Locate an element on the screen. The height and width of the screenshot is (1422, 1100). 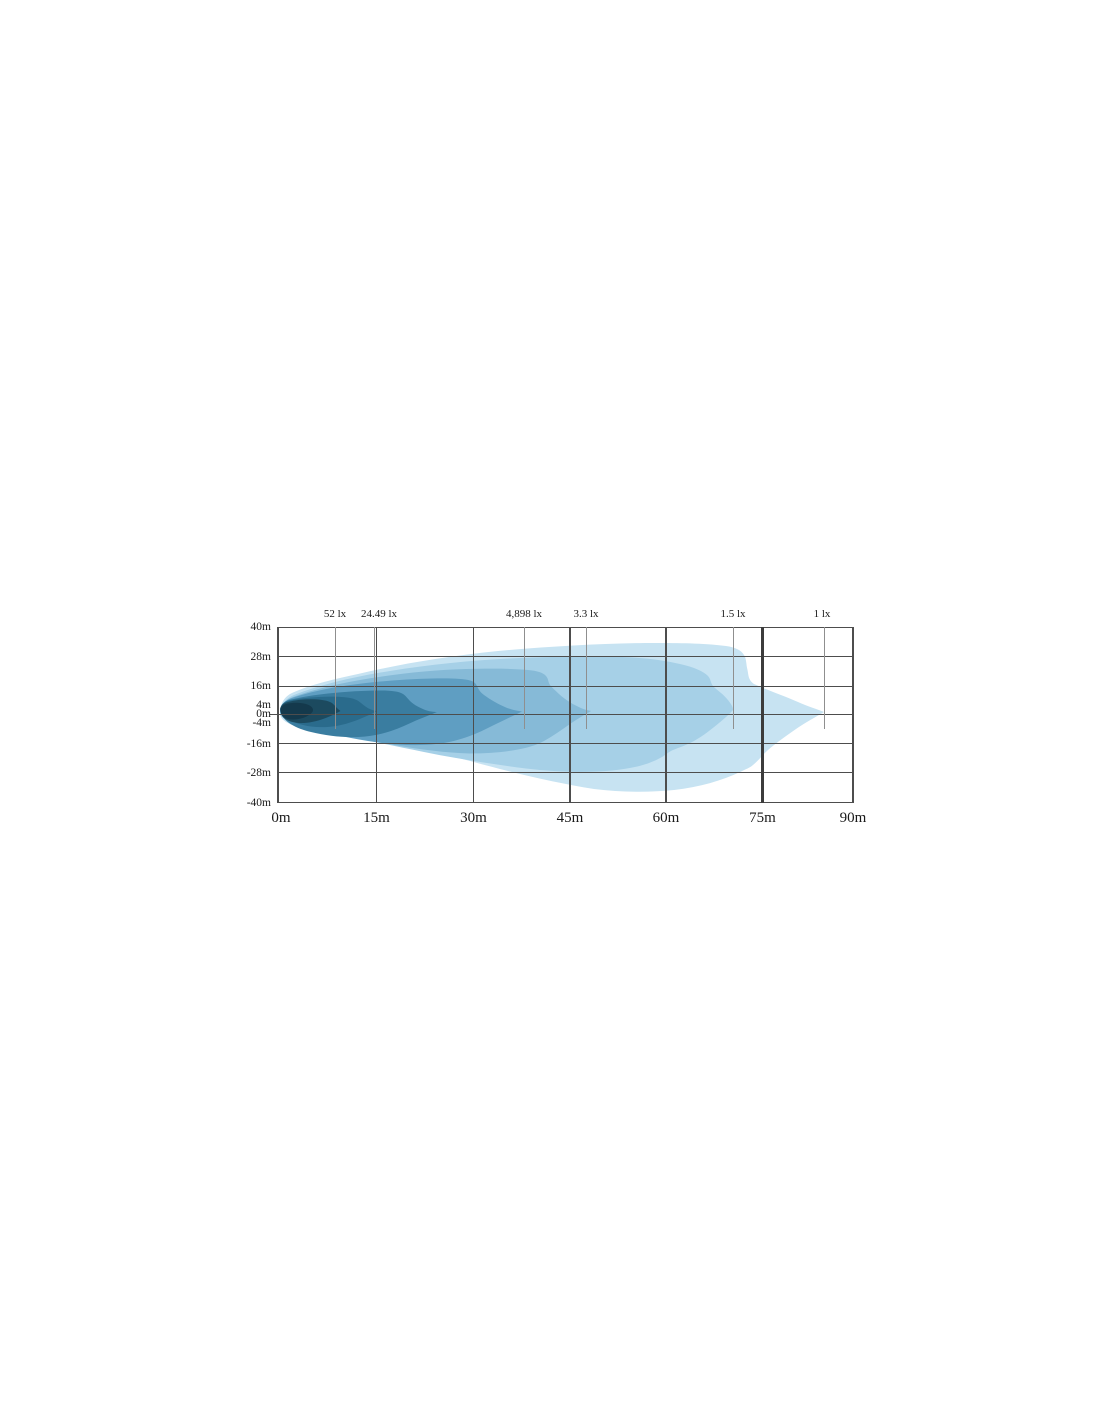
y-tick-label: 40m is located at coordinates (260, 627).